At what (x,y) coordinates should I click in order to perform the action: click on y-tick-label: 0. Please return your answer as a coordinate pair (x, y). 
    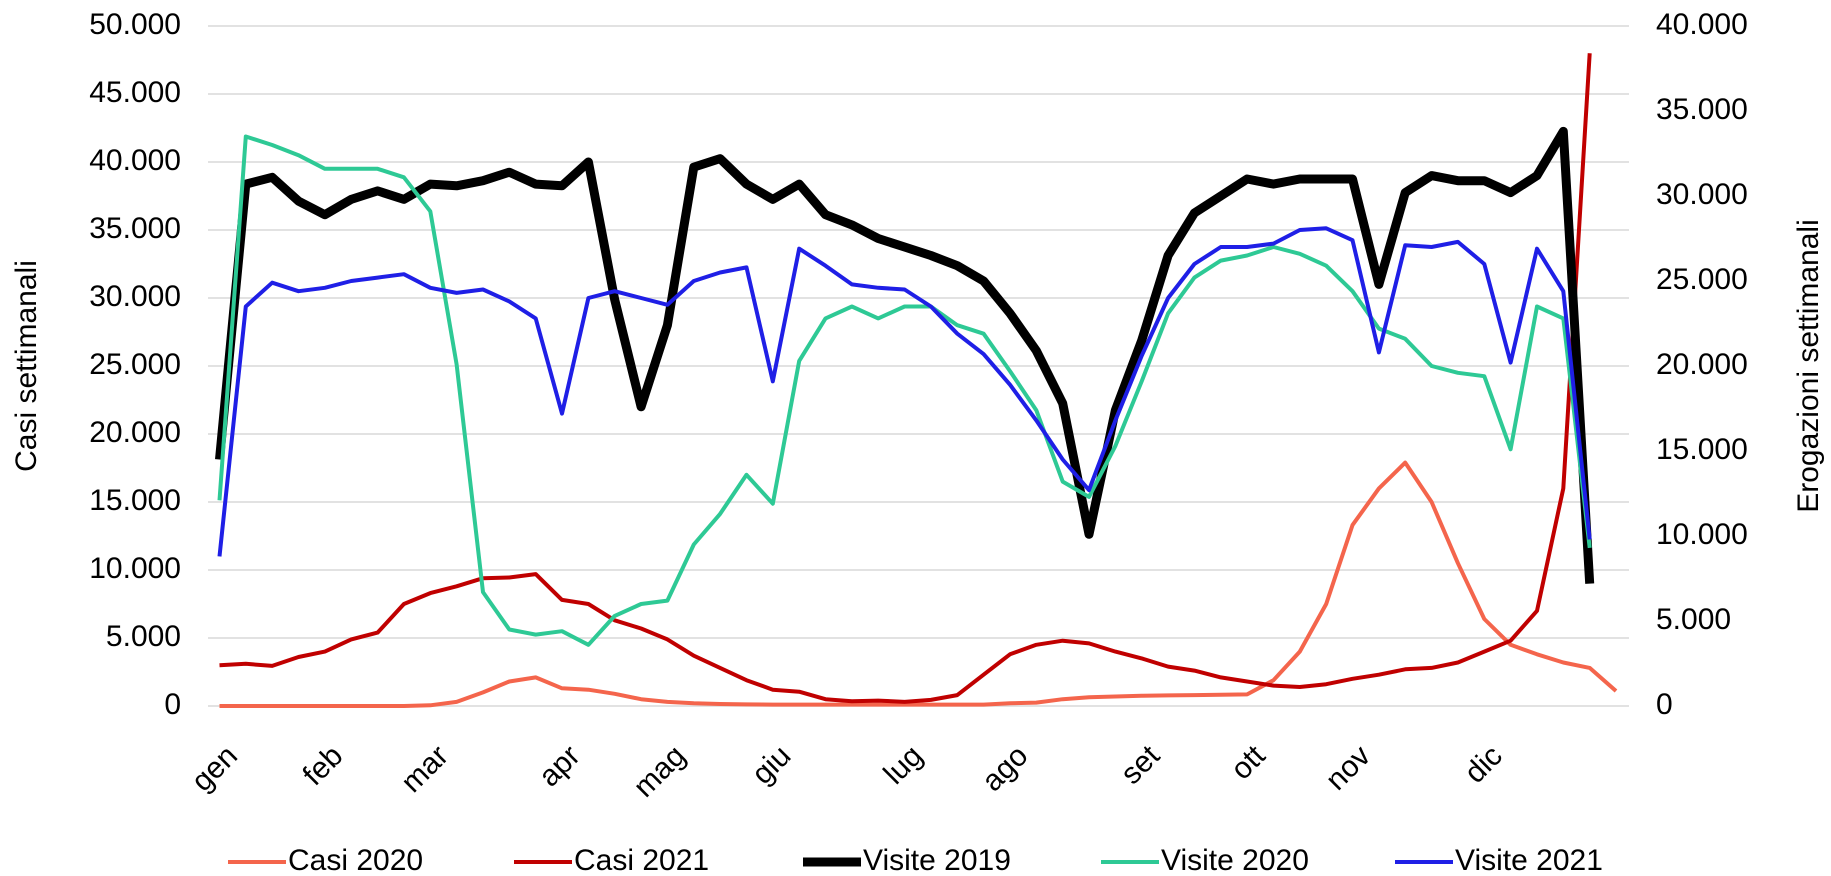
    Looking at the image, I should click on (172, 704).